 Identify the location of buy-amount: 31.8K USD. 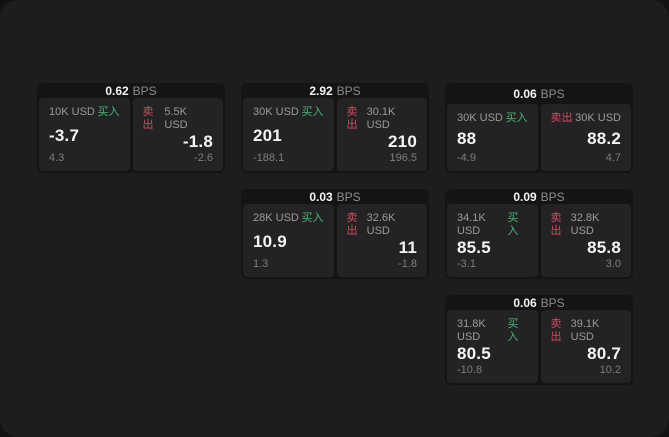
(471, 330).